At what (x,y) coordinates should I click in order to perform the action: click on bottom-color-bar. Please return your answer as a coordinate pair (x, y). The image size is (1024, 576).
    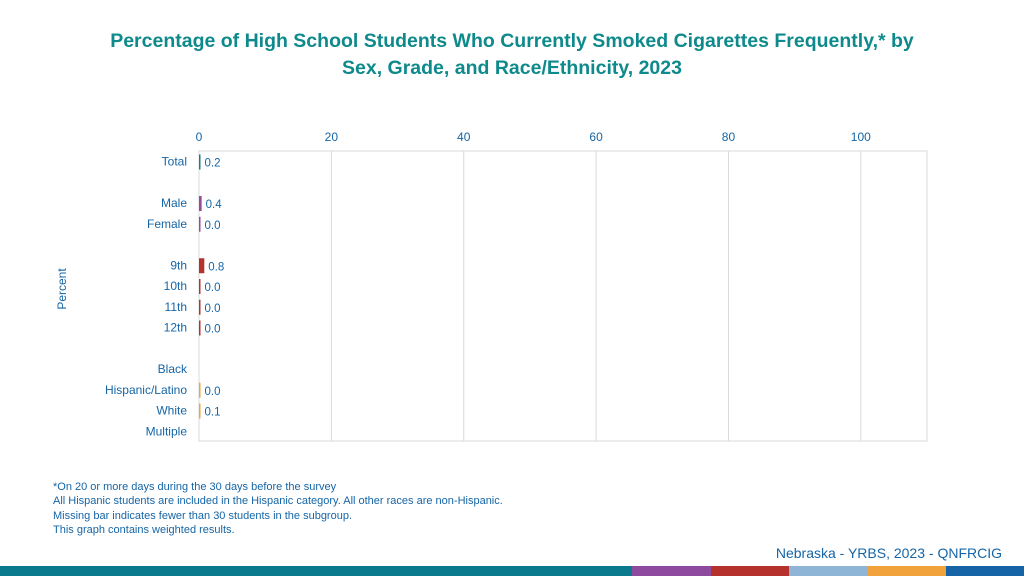
    Looking at the image, I should click on (512, 571).